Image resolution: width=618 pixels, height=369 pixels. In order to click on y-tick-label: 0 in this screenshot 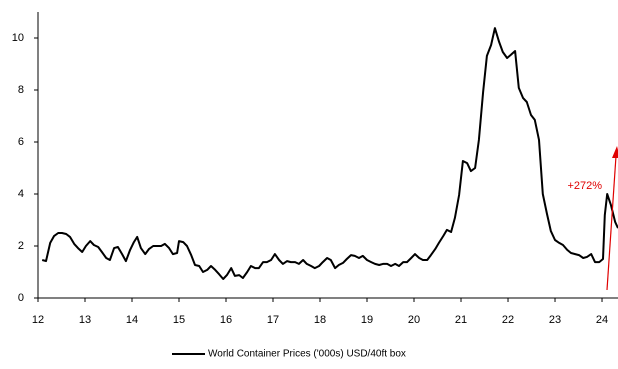, I will do `click(21, 298)`.